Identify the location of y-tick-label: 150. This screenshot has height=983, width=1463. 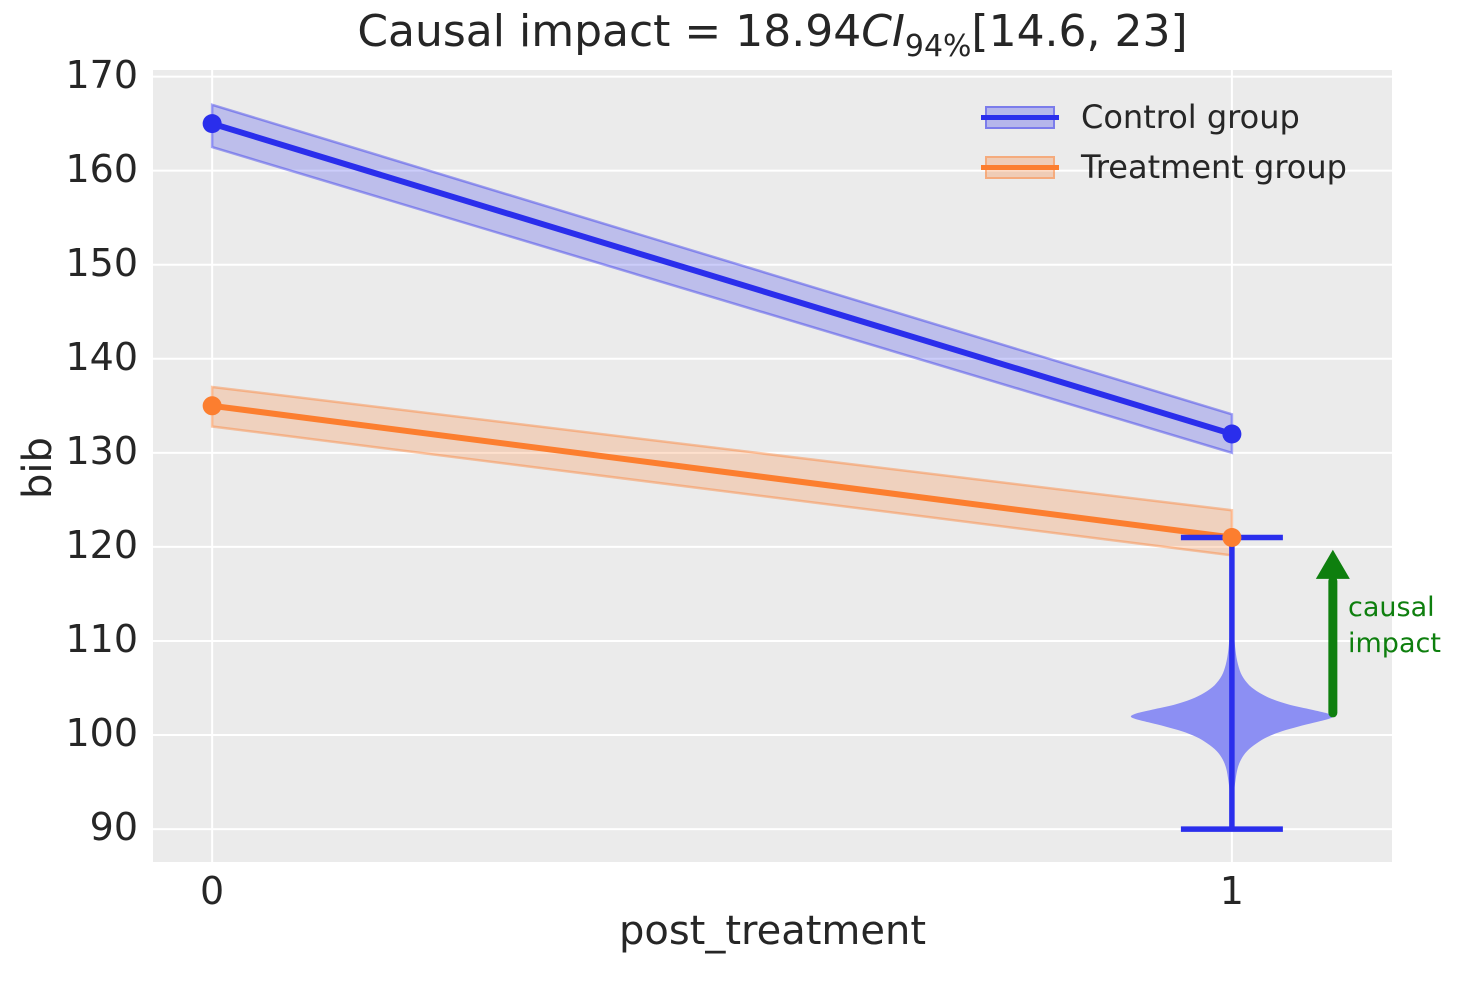
(101, 262).